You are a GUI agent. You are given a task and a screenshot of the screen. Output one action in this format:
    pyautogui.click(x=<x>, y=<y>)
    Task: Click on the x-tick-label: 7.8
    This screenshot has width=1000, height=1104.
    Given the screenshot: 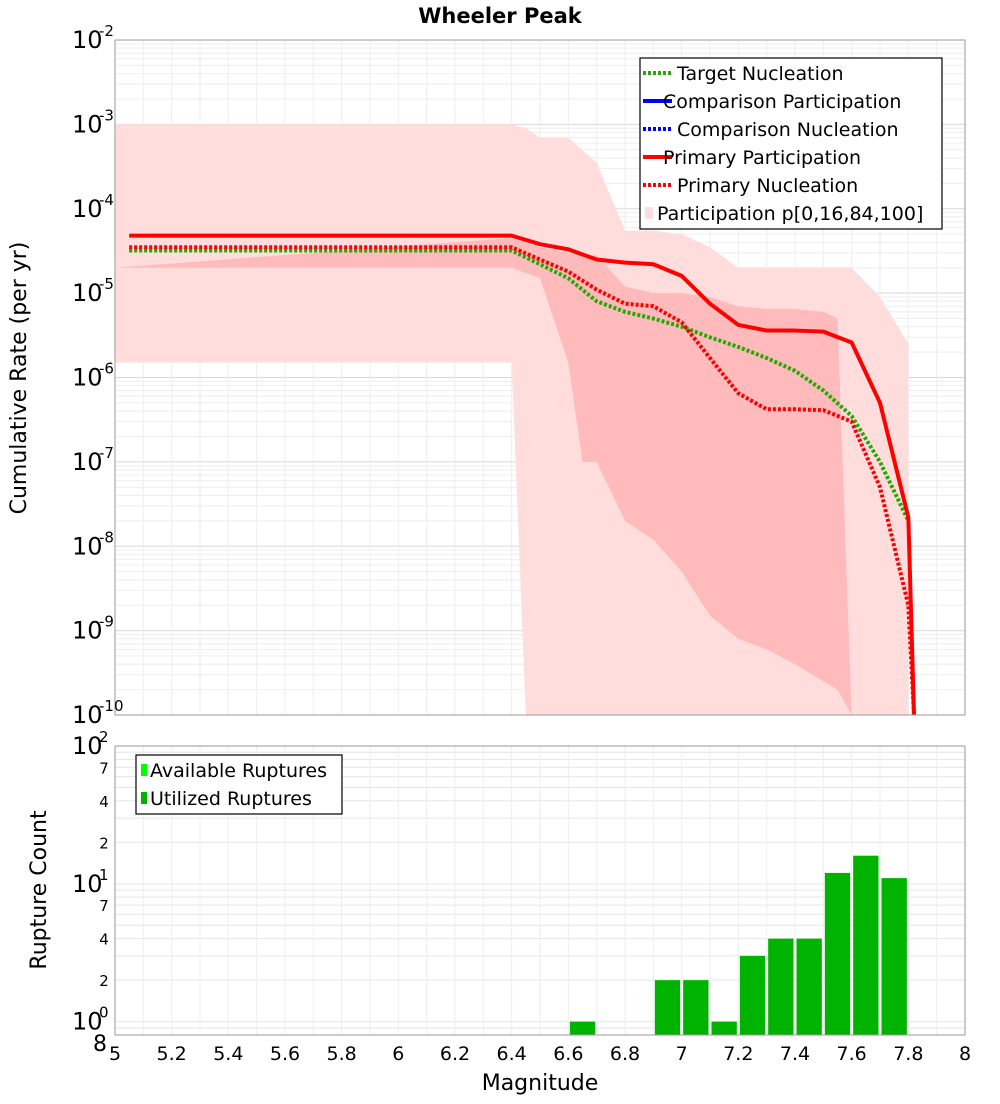 What is the action you would take?
    pyautogui.click(x=908, y=1054)
    